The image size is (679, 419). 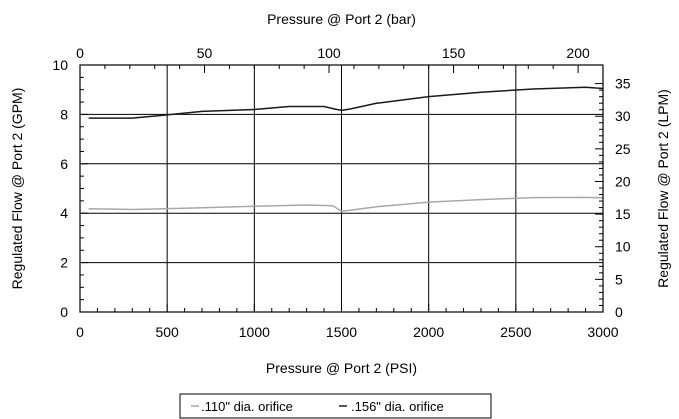 What do you see at coordinates (397, 406) in the screenshot?
I see `legend-label-156: .156" dia. orifice` at bounding box center [397, 406].